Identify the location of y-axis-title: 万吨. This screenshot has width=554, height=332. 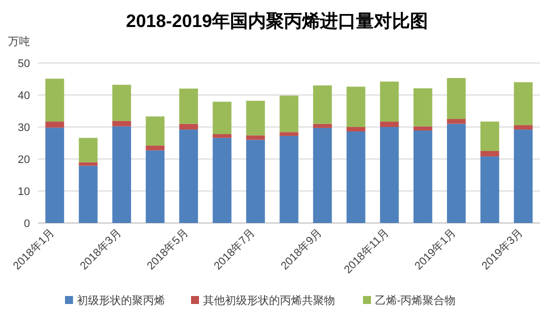
(19, 41).